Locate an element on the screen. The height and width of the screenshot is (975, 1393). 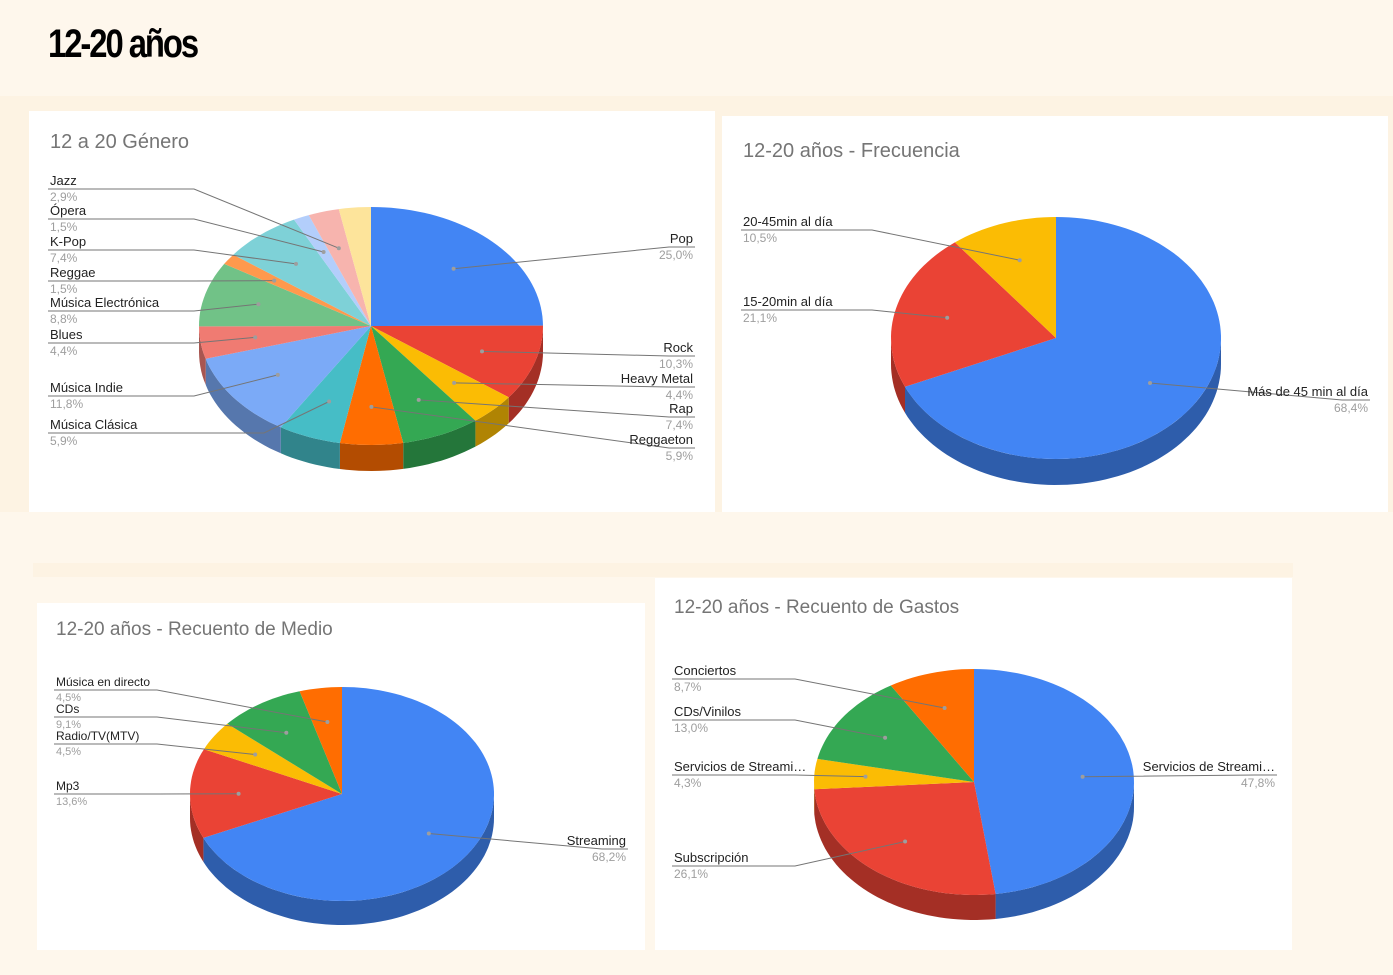
pie-label-musica-en-directo: Música en directo 4,5% is located at coordinates (192, 699).